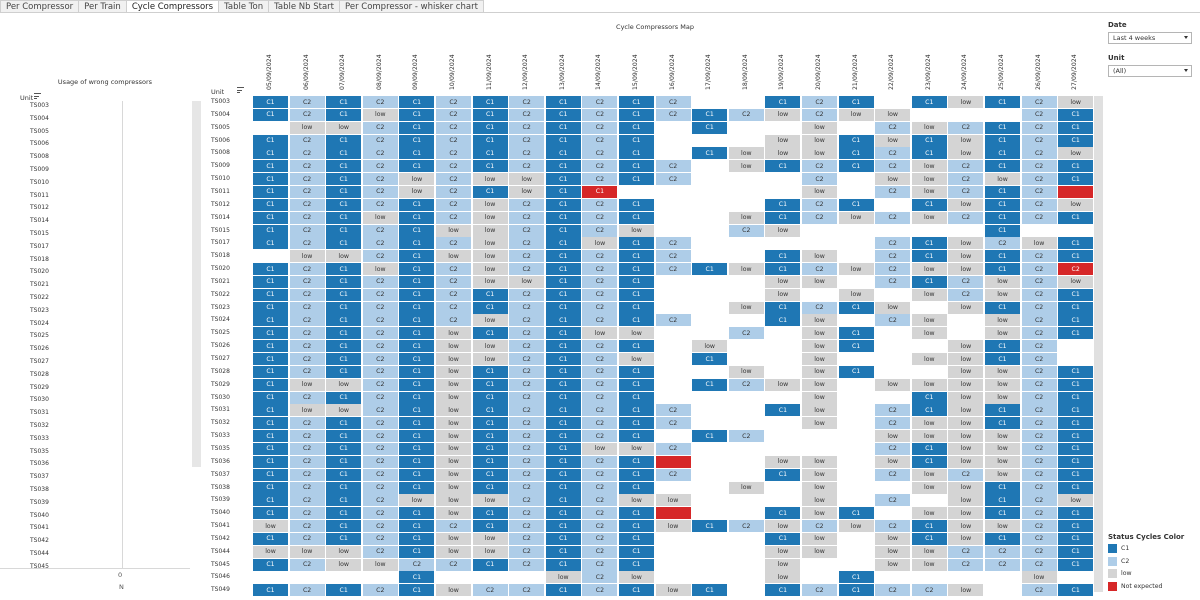 This screenshot has height=600, width=1200. What do you see at coordinates (411, 6) in the screenshot?
I see `tab-per-compressor-whisker-chart: Per Compressor - whisker chart` at bounding box center [411, 6].